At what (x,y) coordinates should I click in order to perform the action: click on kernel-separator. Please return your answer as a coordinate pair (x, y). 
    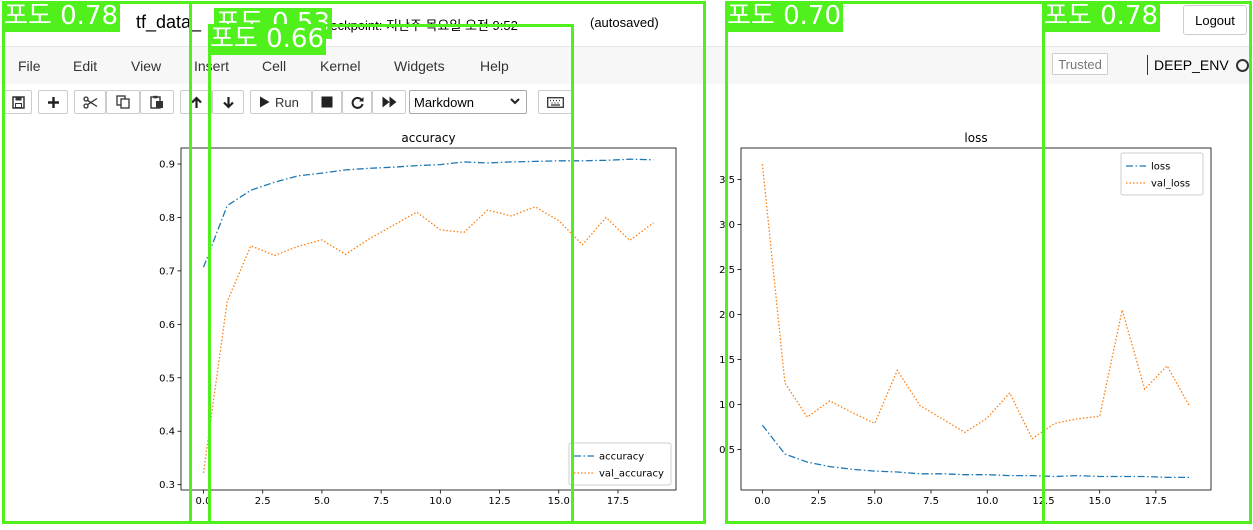
    Looking at the image, I should click on (1147, 65).